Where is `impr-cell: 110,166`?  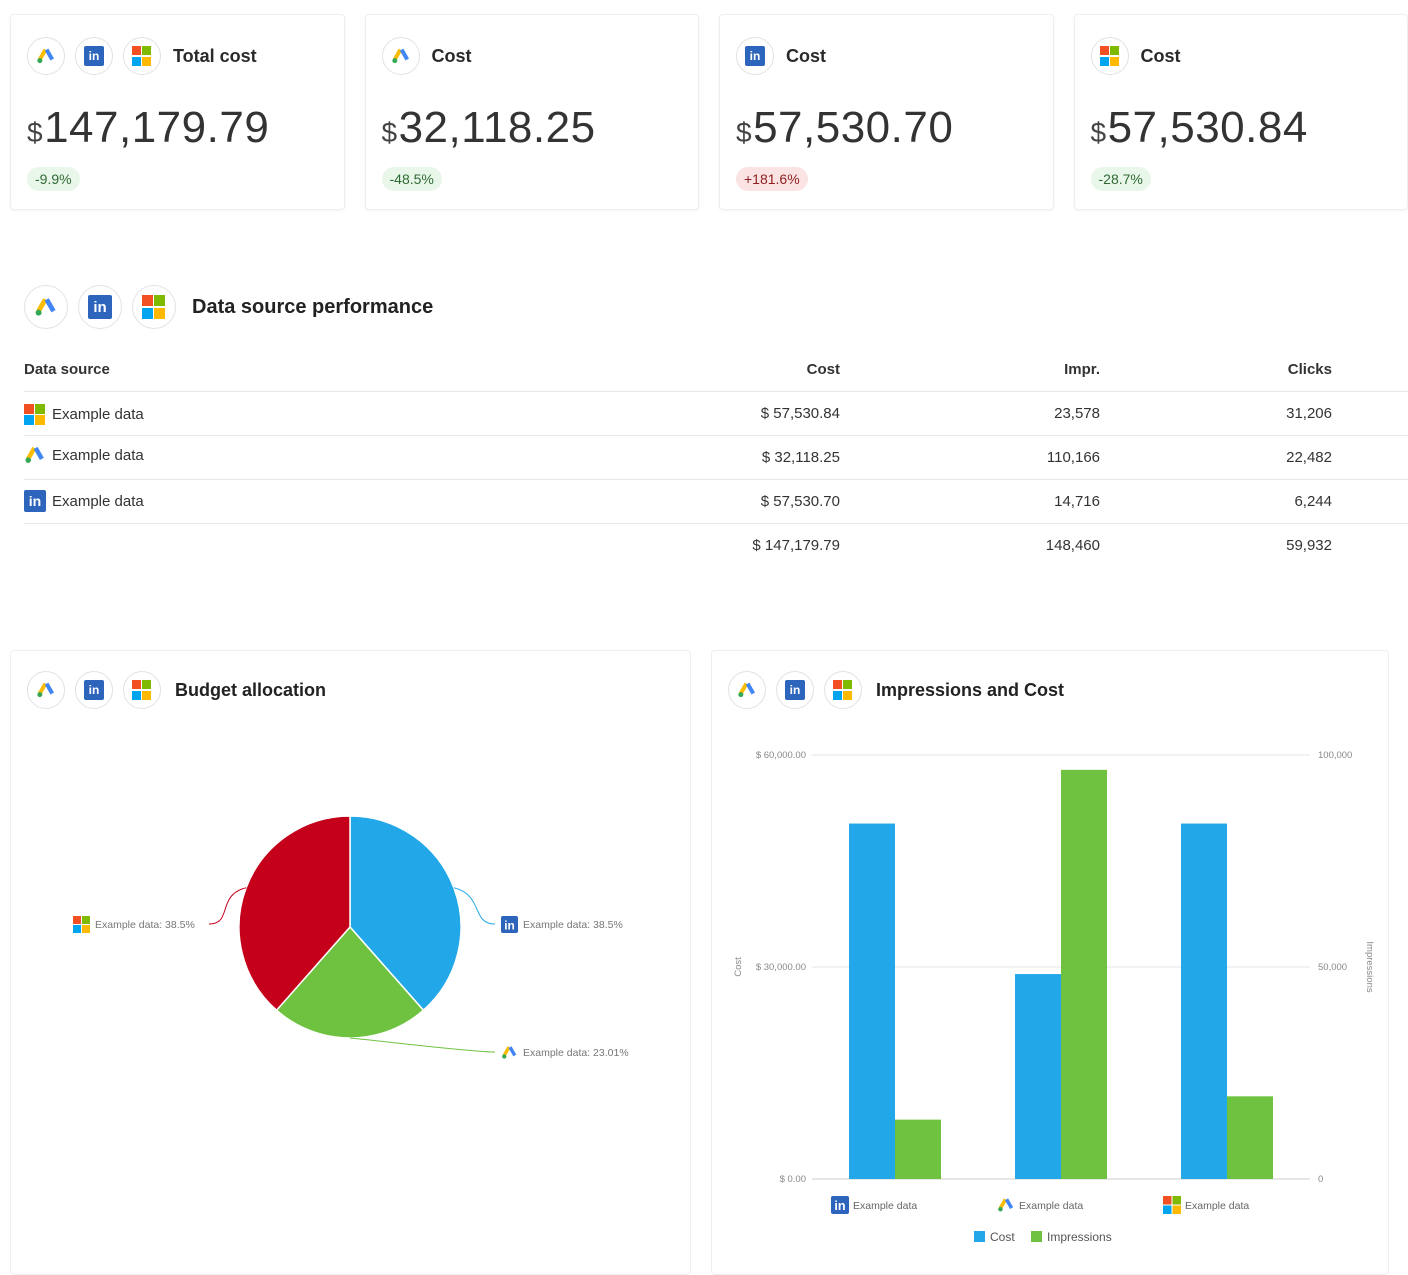
impr-cell: 110,166 is located at coordinates (1046, 457).